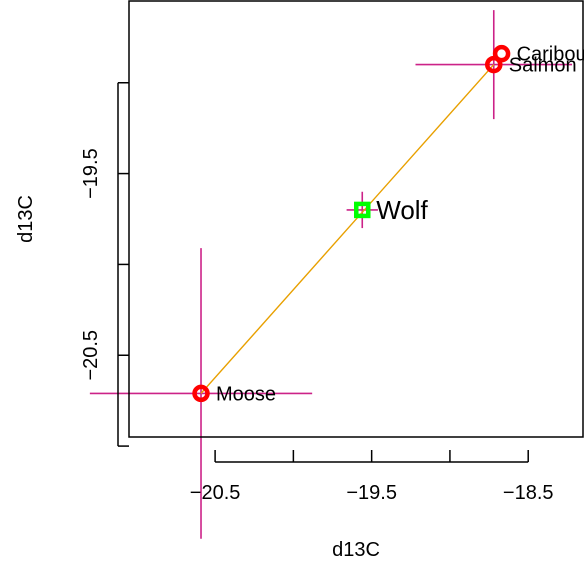 The image size is (584, 569). I want to click on point-moose, so click(201, 393).